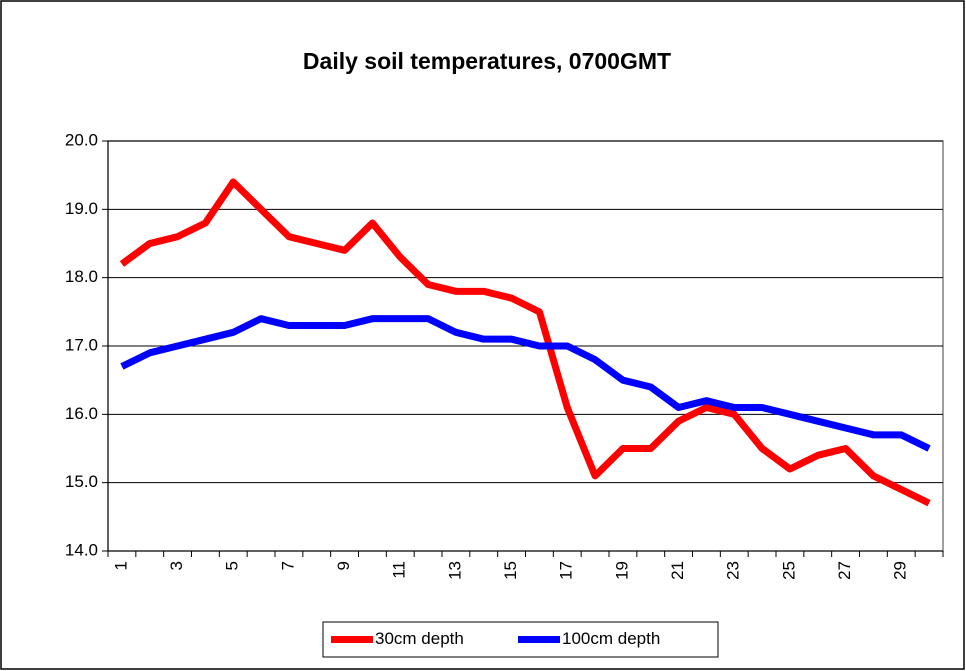 This screenshot has height=671, width=966. I want to click on x-tick-label: 3, so click(176, 565).